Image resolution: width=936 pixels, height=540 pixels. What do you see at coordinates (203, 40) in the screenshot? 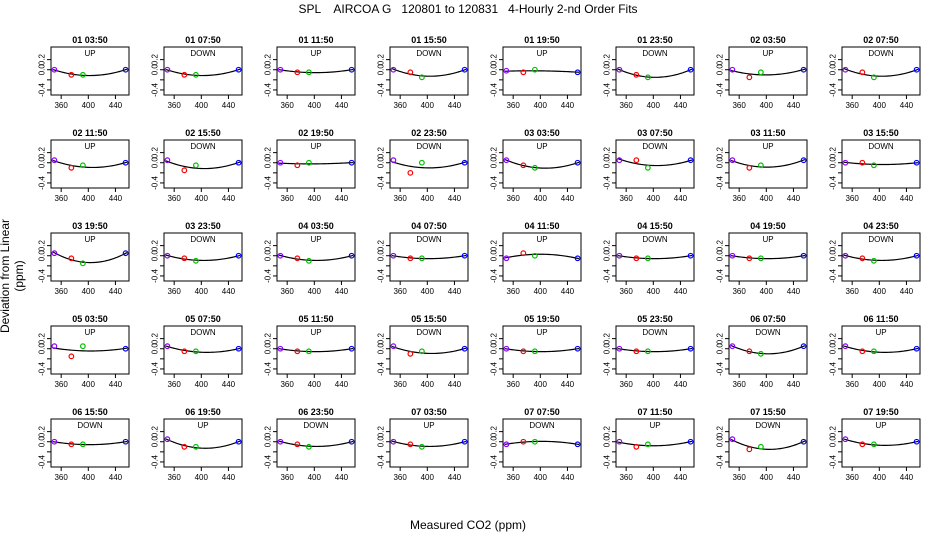
I see `panel-title: 01 07:50` at bounding box center [203, 40].